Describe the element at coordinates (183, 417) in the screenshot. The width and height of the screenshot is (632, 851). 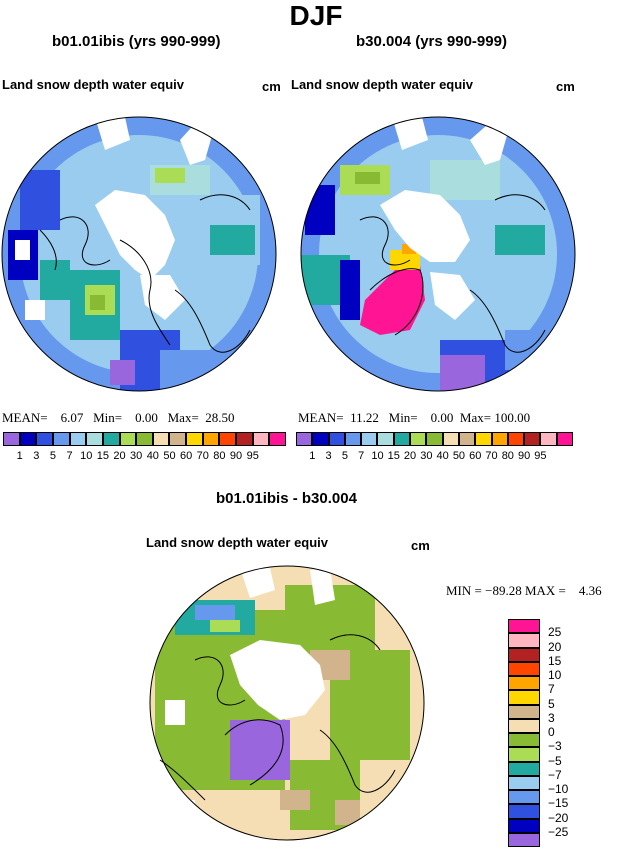
I see `panel1-max-label: Max=` at that location.